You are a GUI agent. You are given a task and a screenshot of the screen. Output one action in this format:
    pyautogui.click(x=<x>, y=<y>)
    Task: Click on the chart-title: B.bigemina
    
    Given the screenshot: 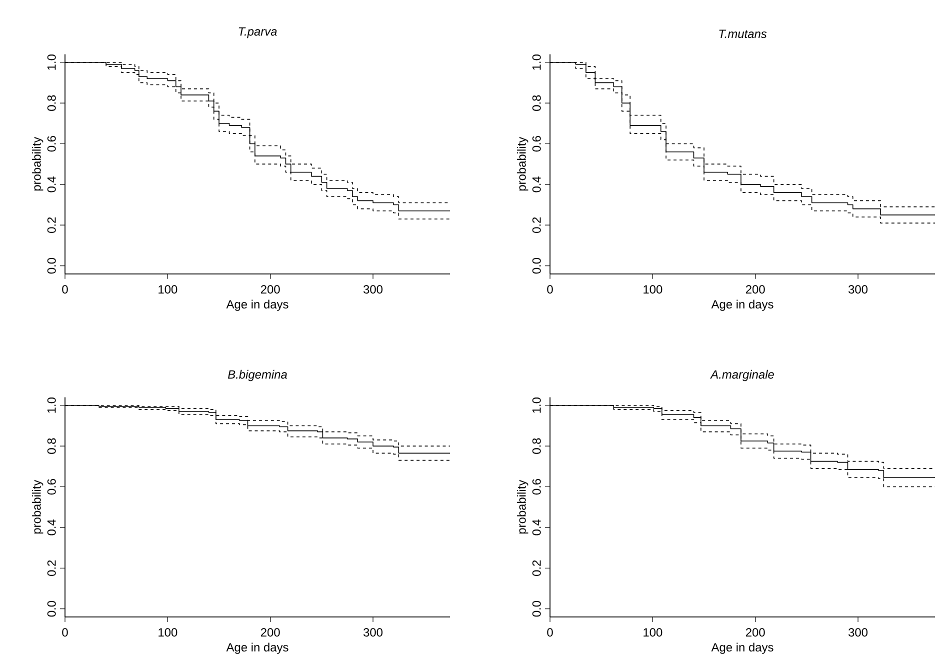 What is the action you would take?
    pyautogui.click(x=257, y=376)
    